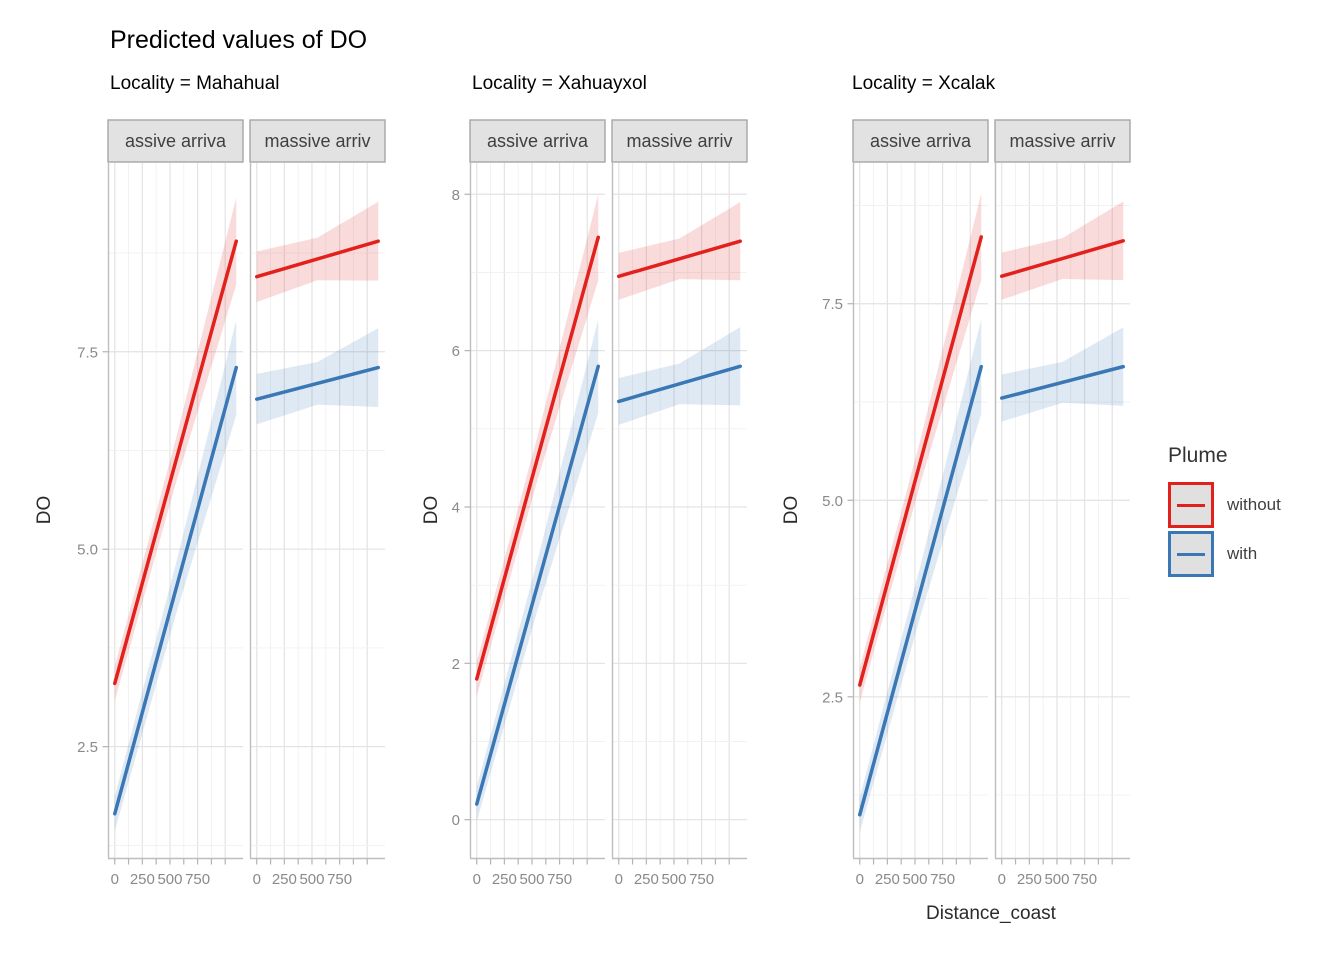 The width and height of the screenshot is (1344, 960). What do you see at coordinates (456, 664) in the screenshot?
I see `y-tick-label: 2` at bounding box center [456, 664].